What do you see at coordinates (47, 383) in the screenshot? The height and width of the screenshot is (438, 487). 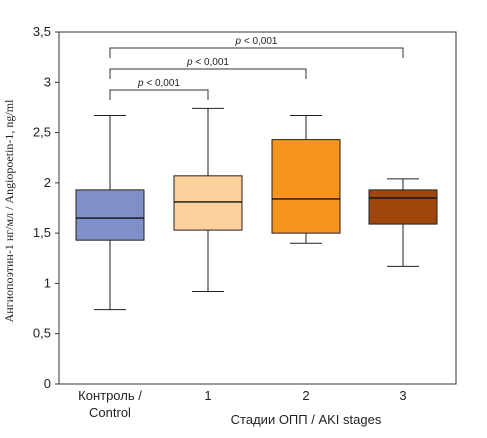 I see `y-tick-label: 0` at bounding box center [47, 383].